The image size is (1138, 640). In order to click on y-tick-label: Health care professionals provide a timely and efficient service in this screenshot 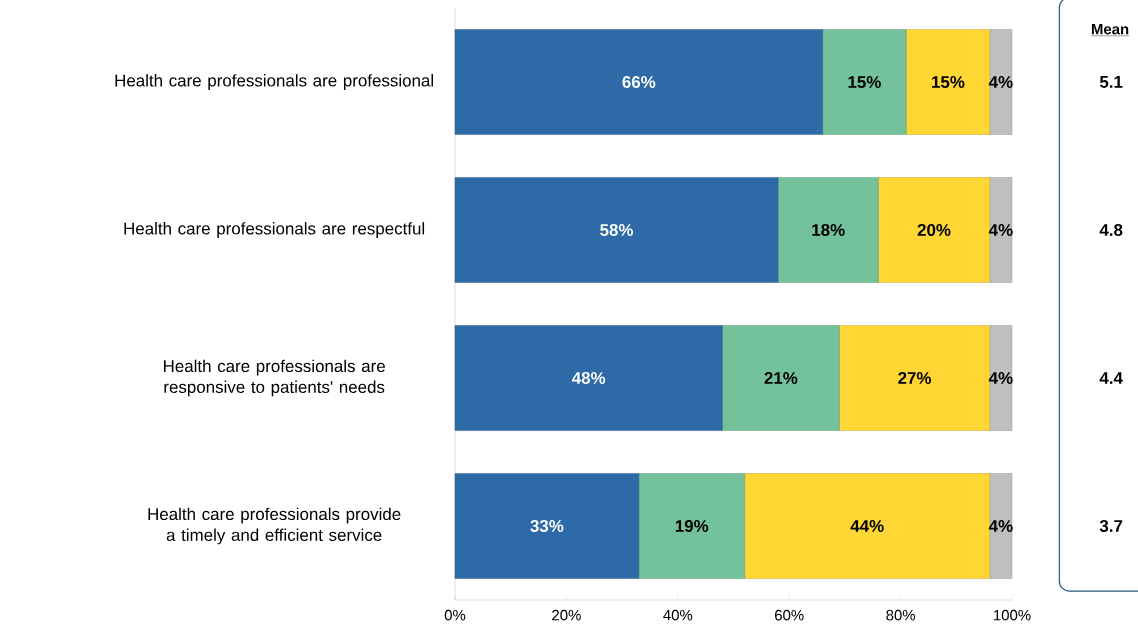, I will do `click(274, 526)`.